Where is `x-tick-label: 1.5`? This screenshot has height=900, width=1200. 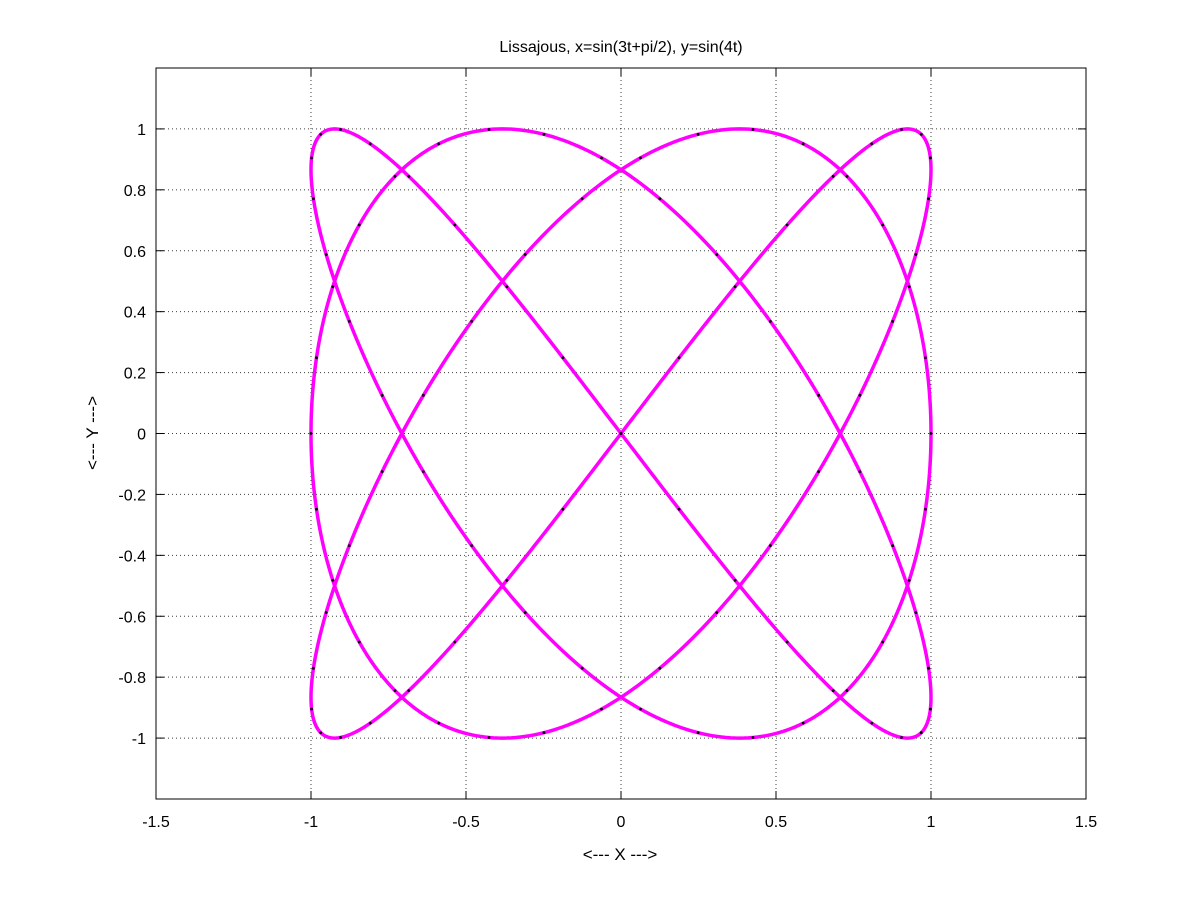 x-tick-label: 1.5 is located at coordinates (1086, 822).